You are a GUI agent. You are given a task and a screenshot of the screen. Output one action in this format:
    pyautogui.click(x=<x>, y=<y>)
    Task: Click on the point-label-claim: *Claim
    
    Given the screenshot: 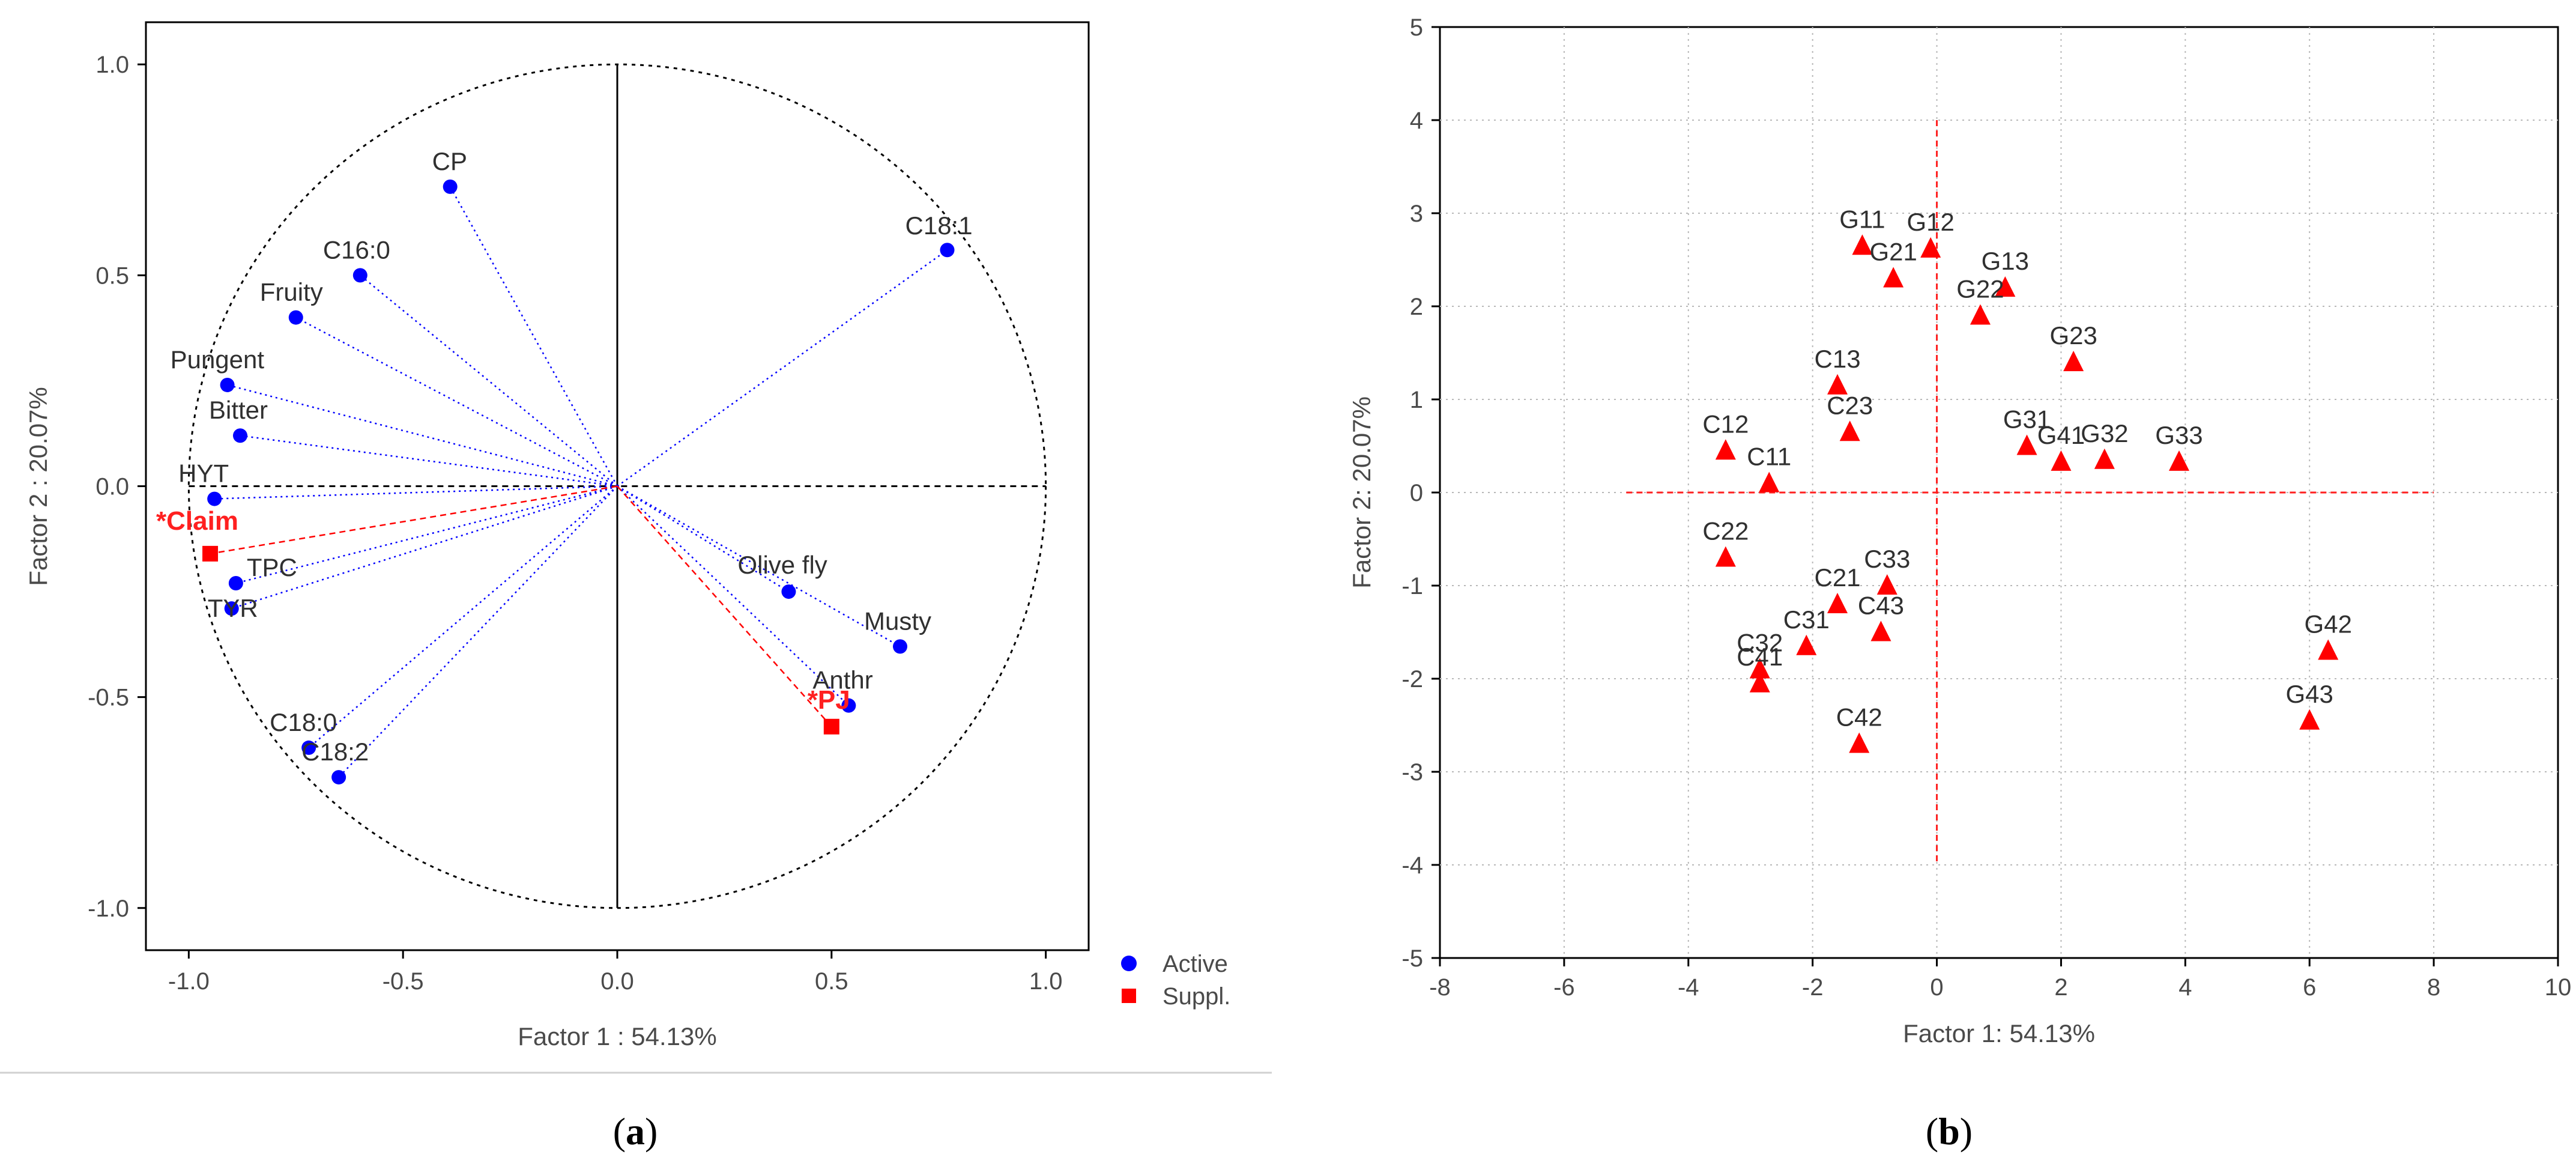 What is the action you would take?
    pyautogui.click(x=197, y=521)
    